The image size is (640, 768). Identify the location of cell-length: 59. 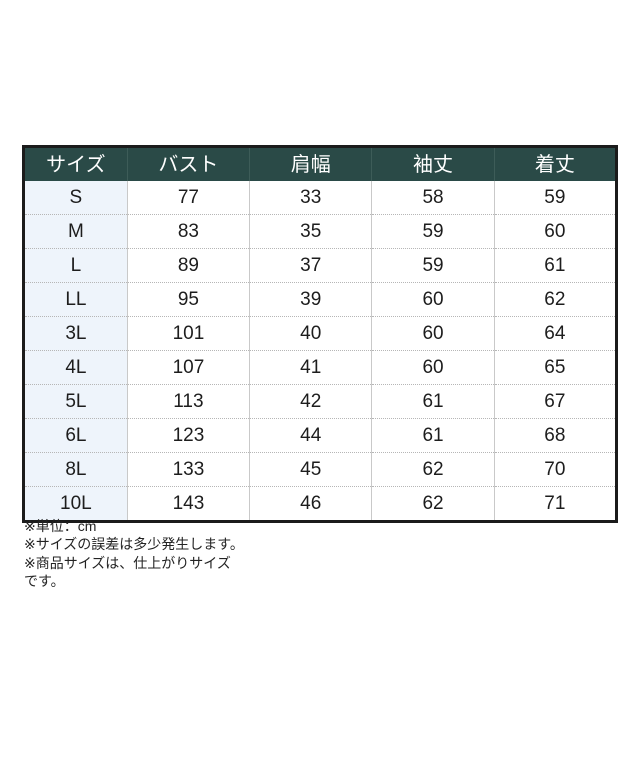
(555, 198).